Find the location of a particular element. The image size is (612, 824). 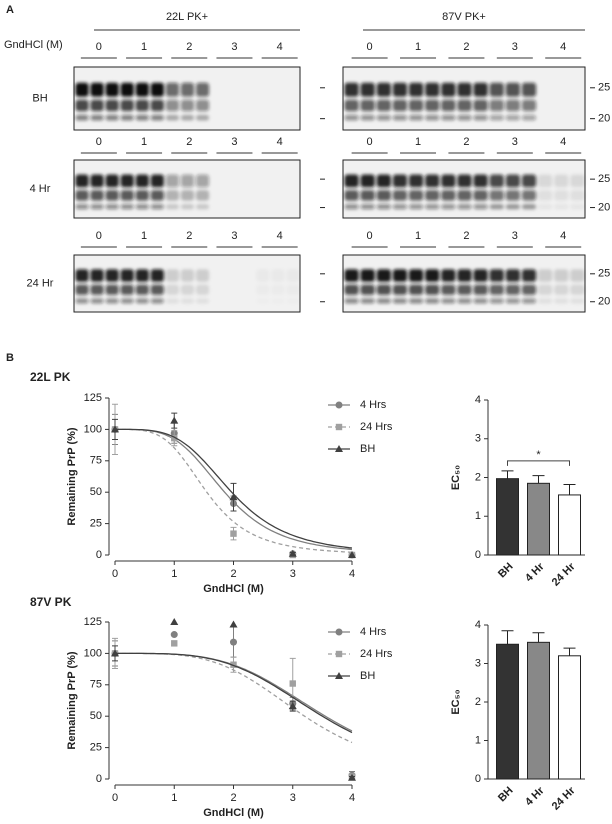

blot is located at coordinates (464, 98).